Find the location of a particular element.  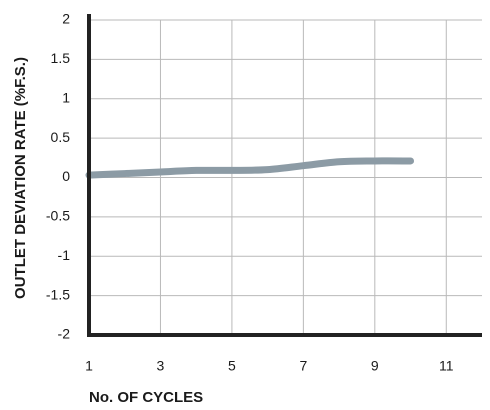

y-axis-title: OUTLET DEVIATION RATE (%F.S.) is located at coordinates (20, 178).